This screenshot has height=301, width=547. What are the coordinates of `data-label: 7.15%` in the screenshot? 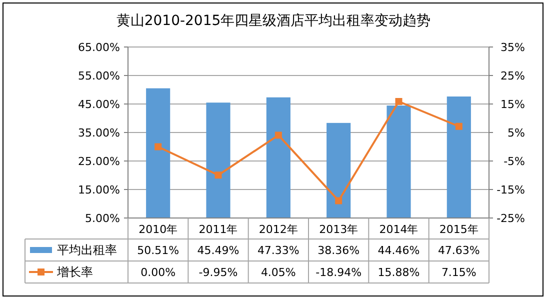 It's located at (458, 272).